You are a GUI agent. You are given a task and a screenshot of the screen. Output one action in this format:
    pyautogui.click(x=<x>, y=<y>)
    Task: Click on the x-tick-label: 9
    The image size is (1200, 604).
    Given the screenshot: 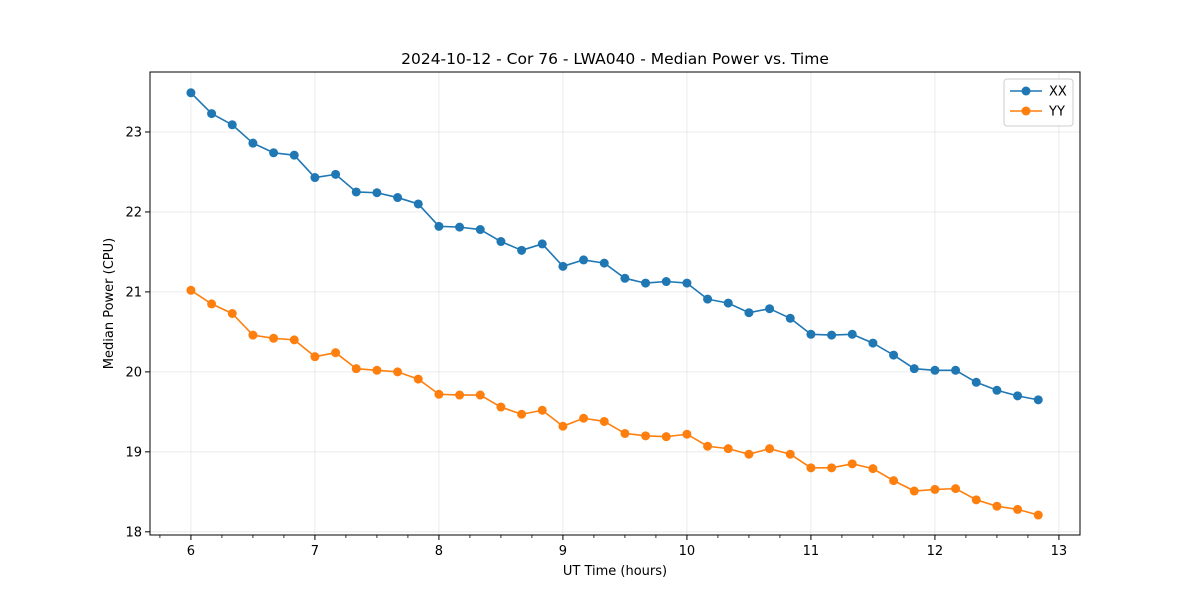 What is the action you would take?
    pyautogui.click(x=563, y=551)
    